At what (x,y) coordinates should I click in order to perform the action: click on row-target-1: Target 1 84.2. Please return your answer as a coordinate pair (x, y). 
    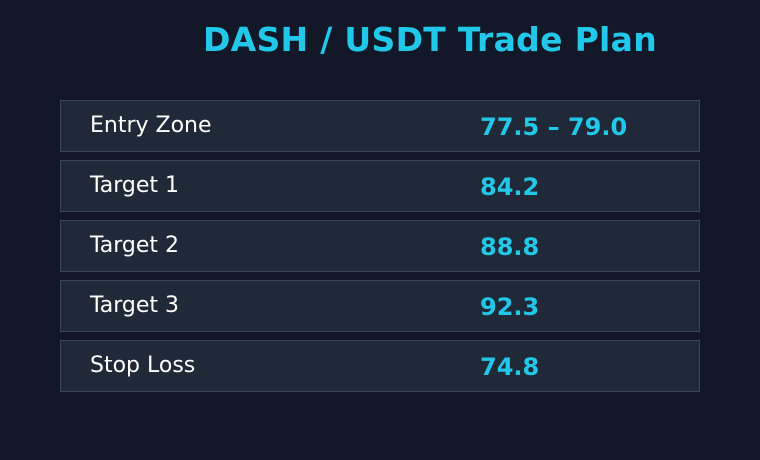
    Looking at the image, I should click on (380, 186).